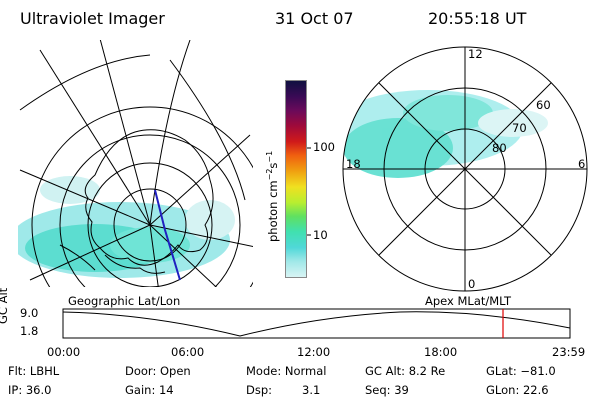  What do you see at coordinates (472, 284) in the screenshot?
I see `mlt-label-0: 0` at bounding box center [472, 284].